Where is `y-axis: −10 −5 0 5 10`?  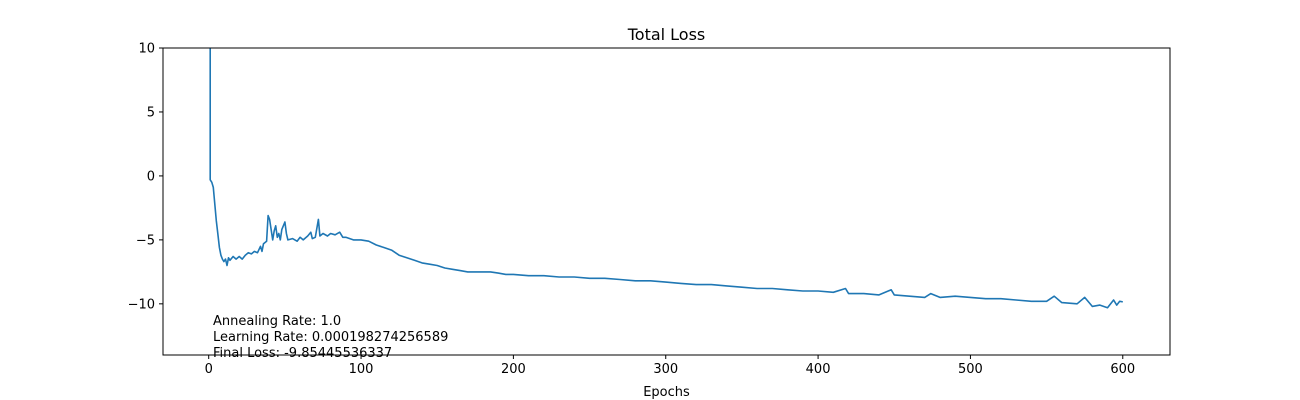 y-axis: −10 −5 0 5 10 is located at coordinates (145, 177).